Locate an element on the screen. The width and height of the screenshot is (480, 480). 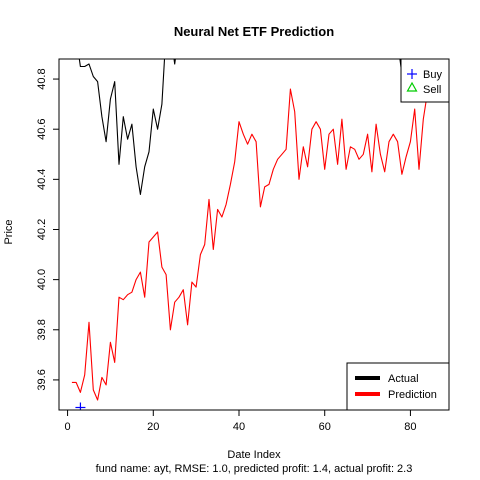
x-axis: 0 20 40 60 80 is located at coordinates (241, 421).